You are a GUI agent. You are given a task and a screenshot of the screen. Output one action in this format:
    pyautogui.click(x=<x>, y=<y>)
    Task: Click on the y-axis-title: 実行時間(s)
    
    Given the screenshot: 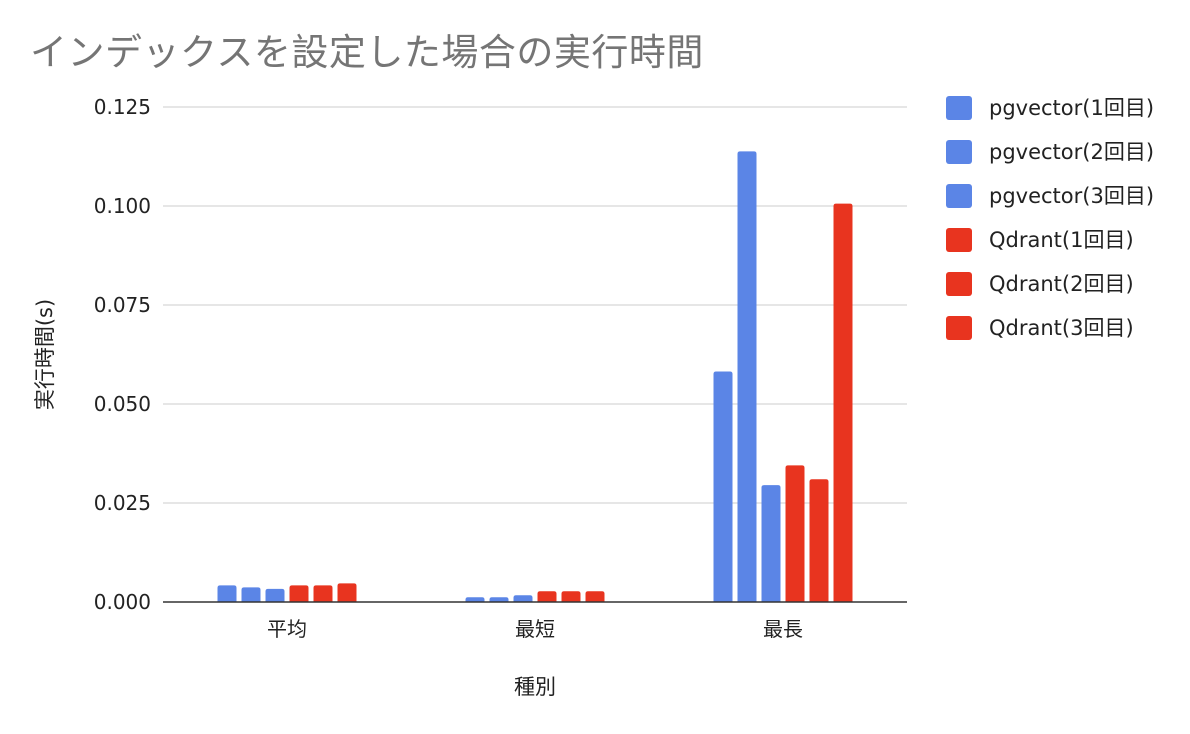 What is the action you would take?
    pyautogui.click(x=45, y=354)
    